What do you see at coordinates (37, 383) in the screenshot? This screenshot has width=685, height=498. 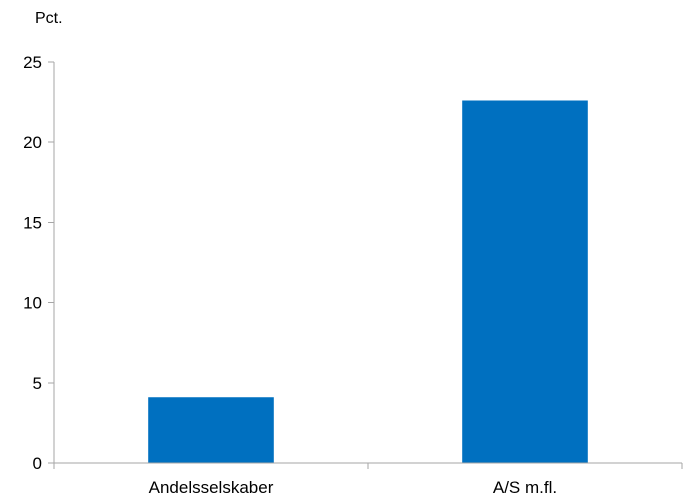 I see `y-tick-label: 5` at bounding box center [37, 383].